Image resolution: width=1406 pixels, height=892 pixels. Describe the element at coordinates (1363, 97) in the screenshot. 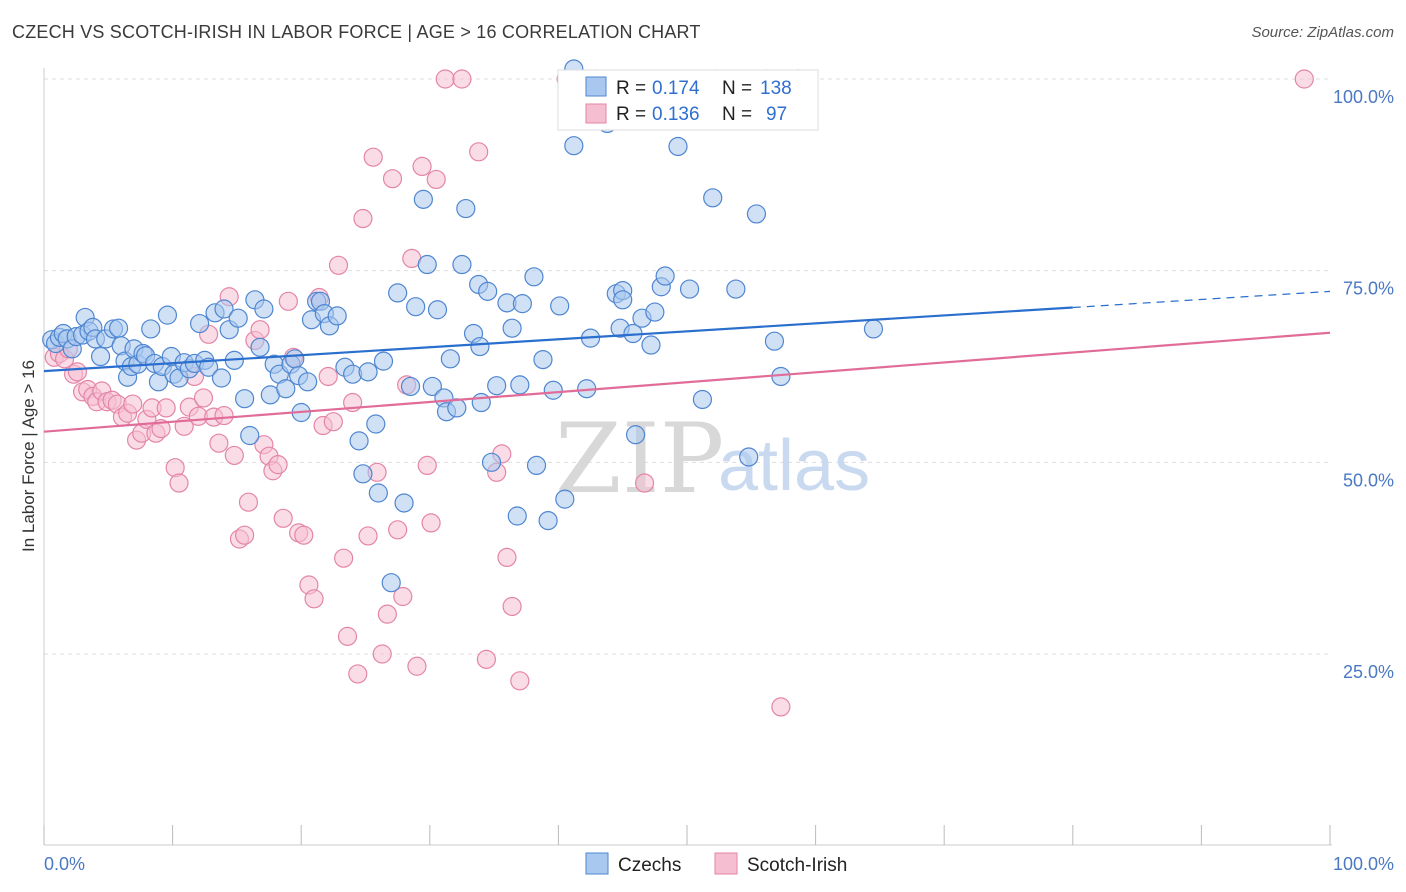

I see `y-tick-label-100: 100.0%` at that location.